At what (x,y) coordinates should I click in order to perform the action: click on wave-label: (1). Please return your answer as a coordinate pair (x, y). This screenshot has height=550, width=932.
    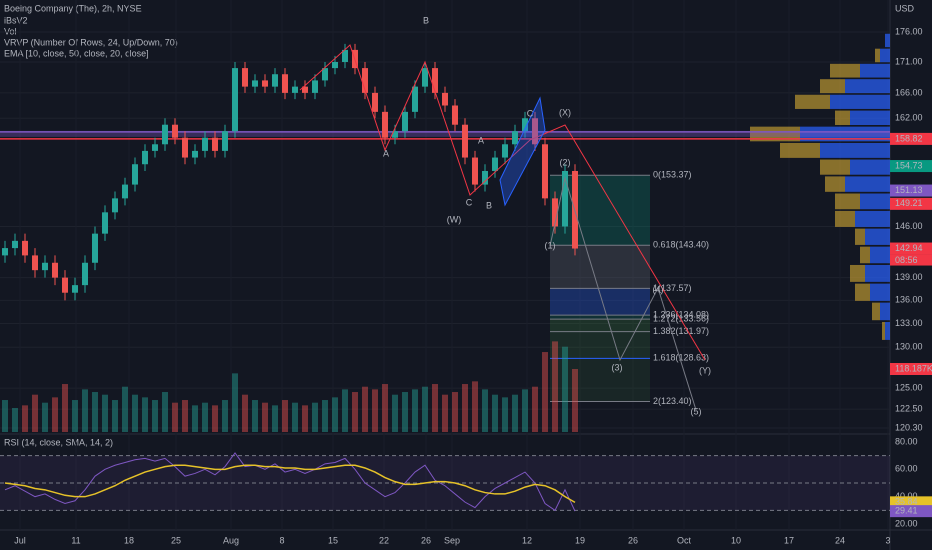
    Looking at the image, I should click on (550, 245).